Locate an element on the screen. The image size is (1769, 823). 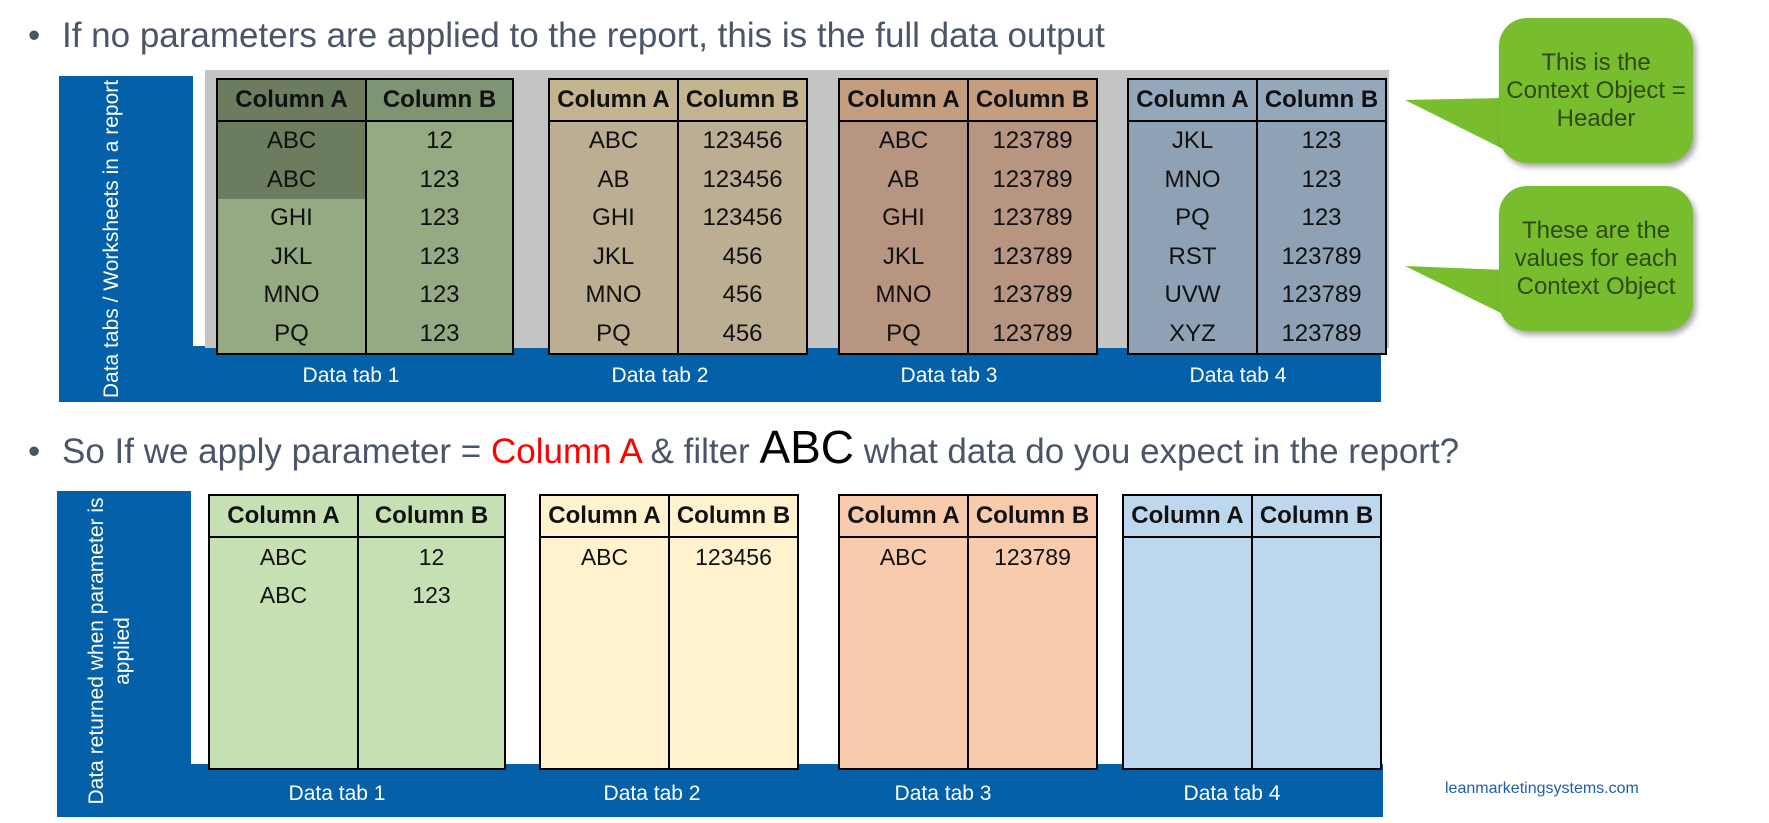
table-row: MNO 123789 is located at coordinates (968, 295).